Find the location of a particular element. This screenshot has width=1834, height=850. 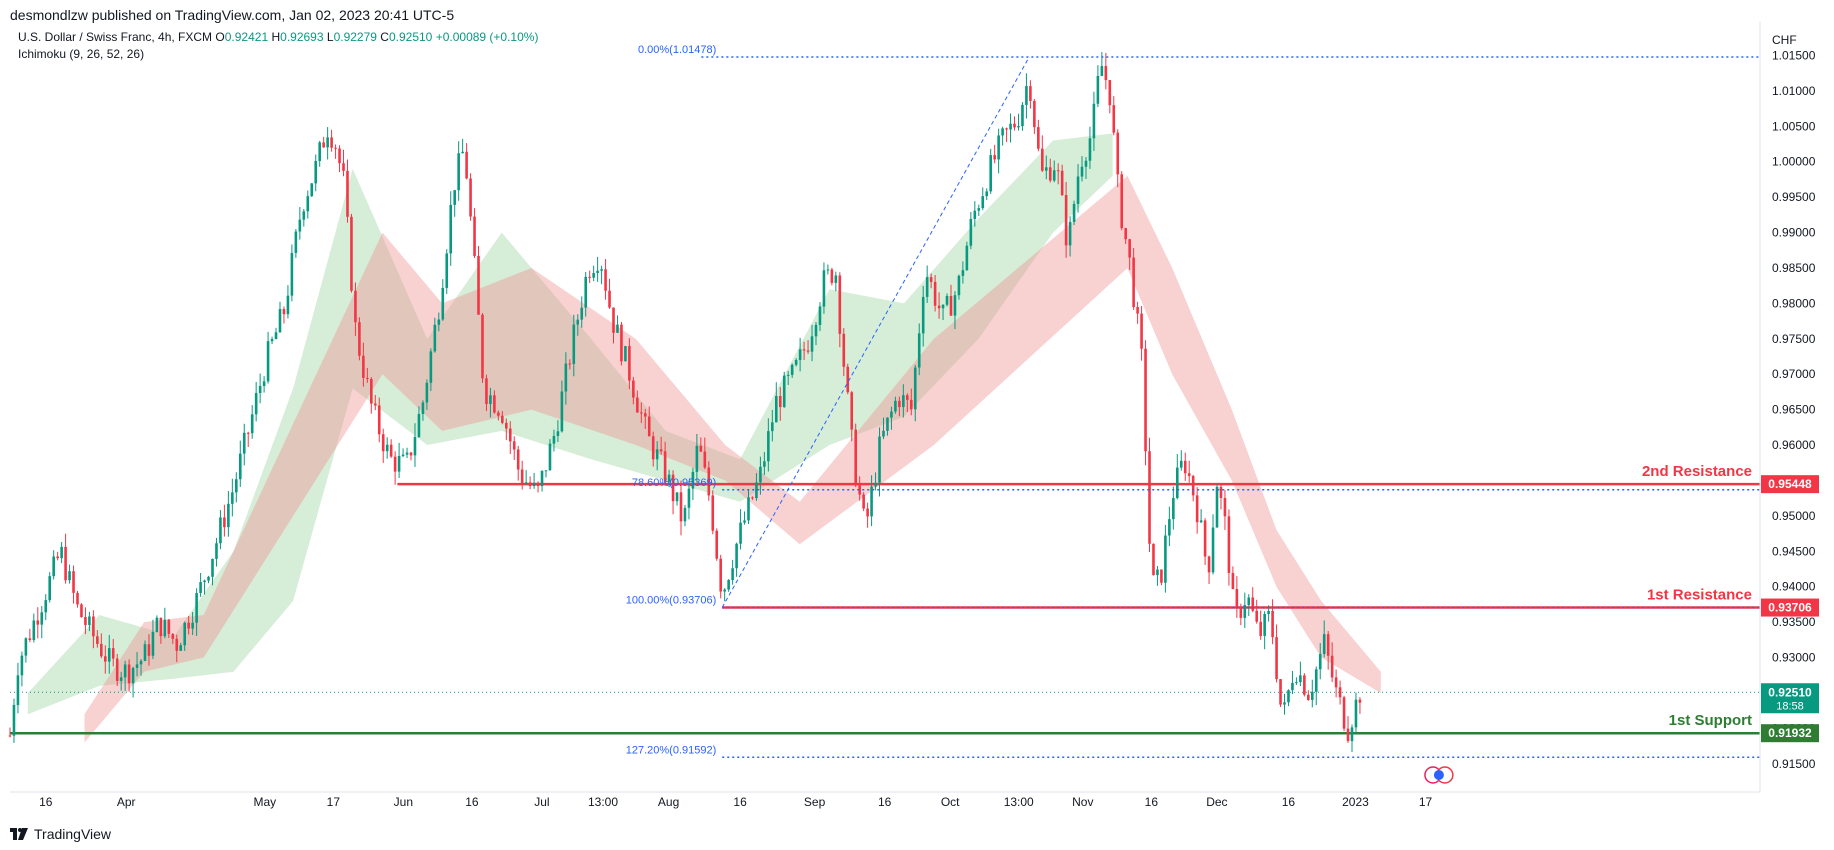

fib-level-label: 78.60%(0.95369) is located at coordinates (674, 483).